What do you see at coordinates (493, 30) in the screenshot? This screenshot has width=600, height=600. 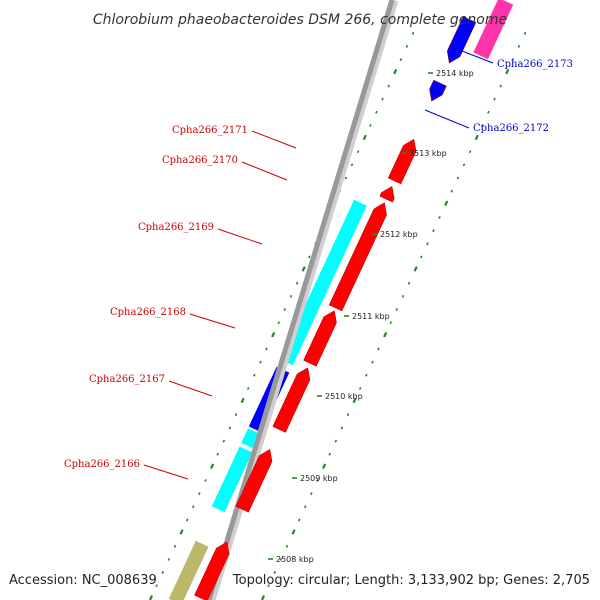 I see `cds-2173-cog-band` at bounding box center [493, 30].